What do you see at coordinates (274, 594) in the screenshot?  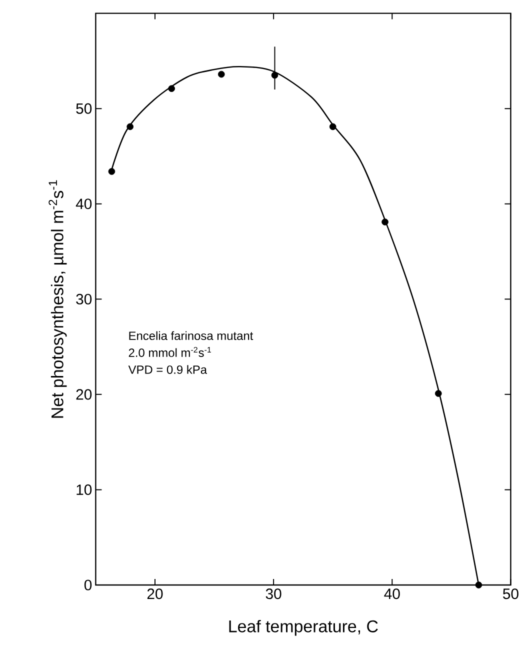 I see `x-tick-label: 30` at bounding box center [274, 594].